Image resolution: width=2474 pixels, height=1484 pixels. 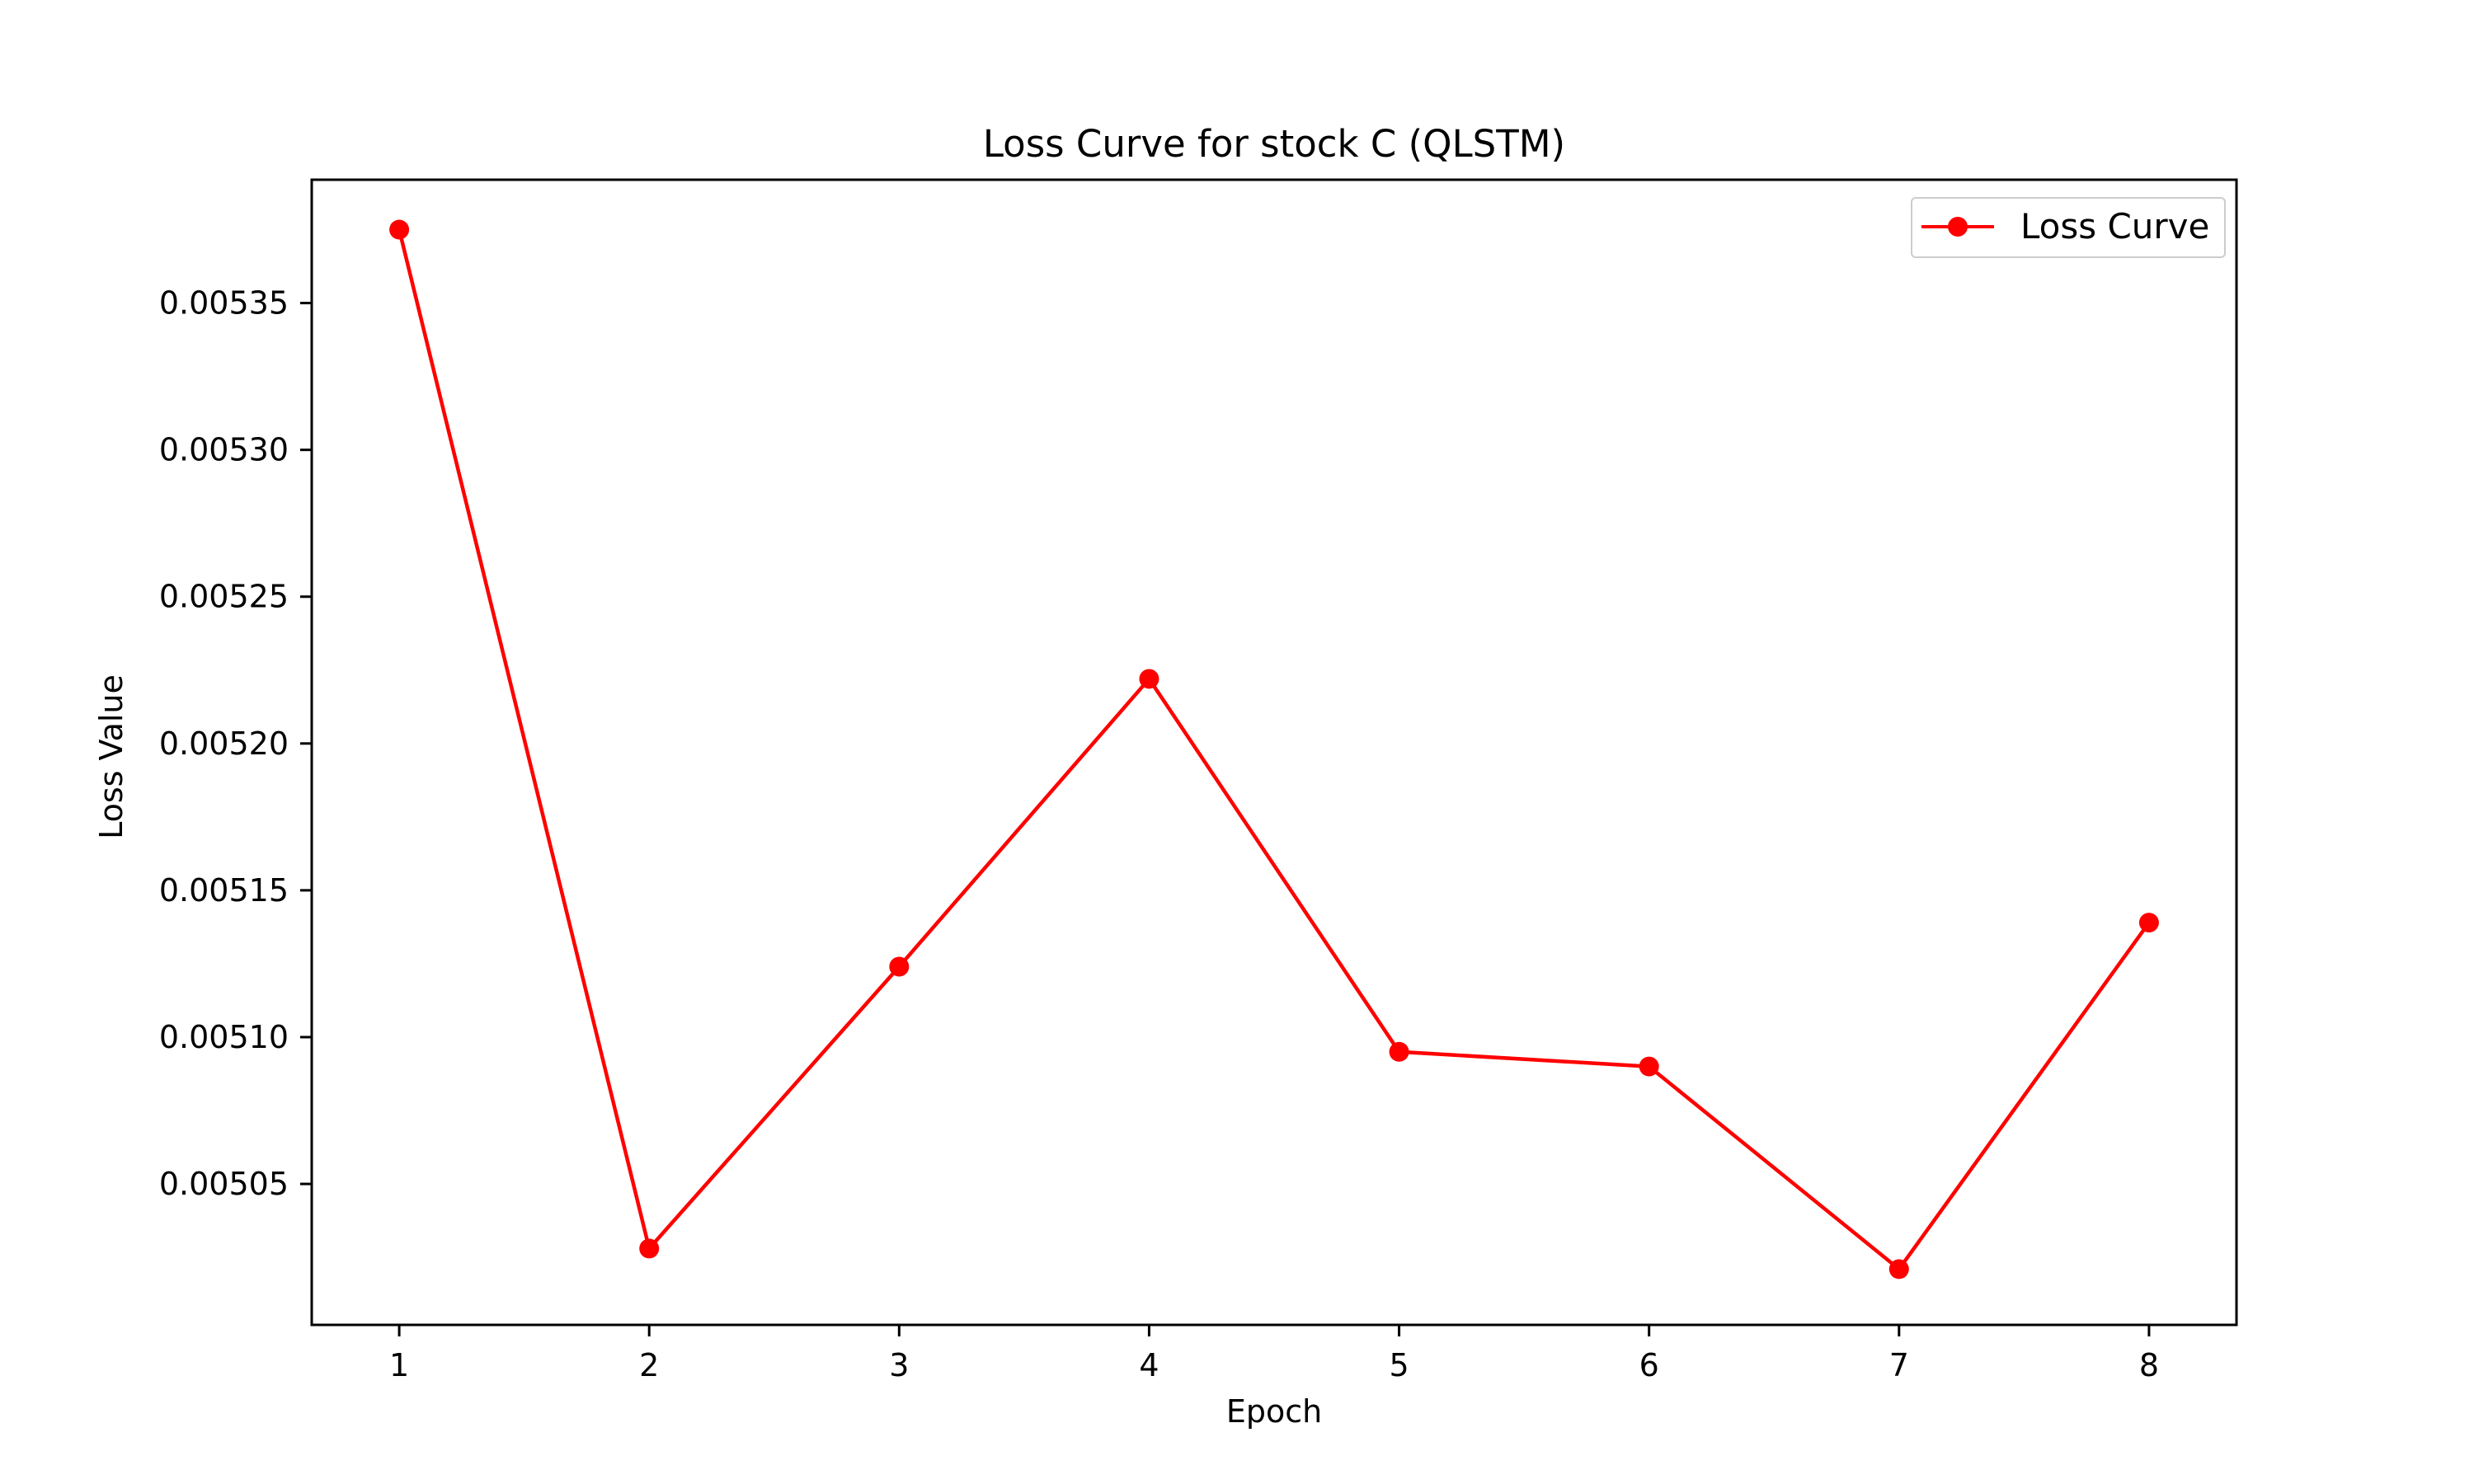 I want to click on legend-marker, so click(x=1958, y=227).